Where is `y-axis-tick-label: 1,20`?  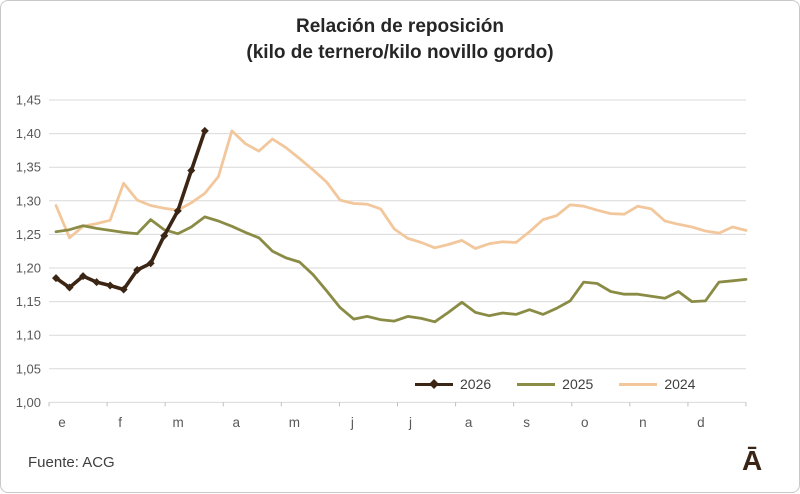
y-axis-tick-label: 1,20 is located at coordinates (28, 268).